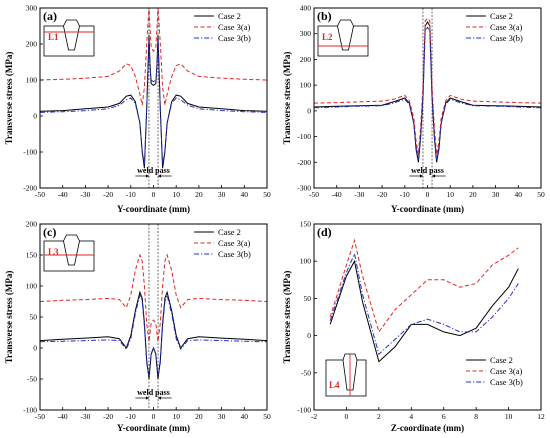 Image resolution: width=550 pixels, height=438 pixels. What do you see at coordinates (541, 416) in the screenshot?
I see `x-tick-label: 12` at bounding box center [541, 416].